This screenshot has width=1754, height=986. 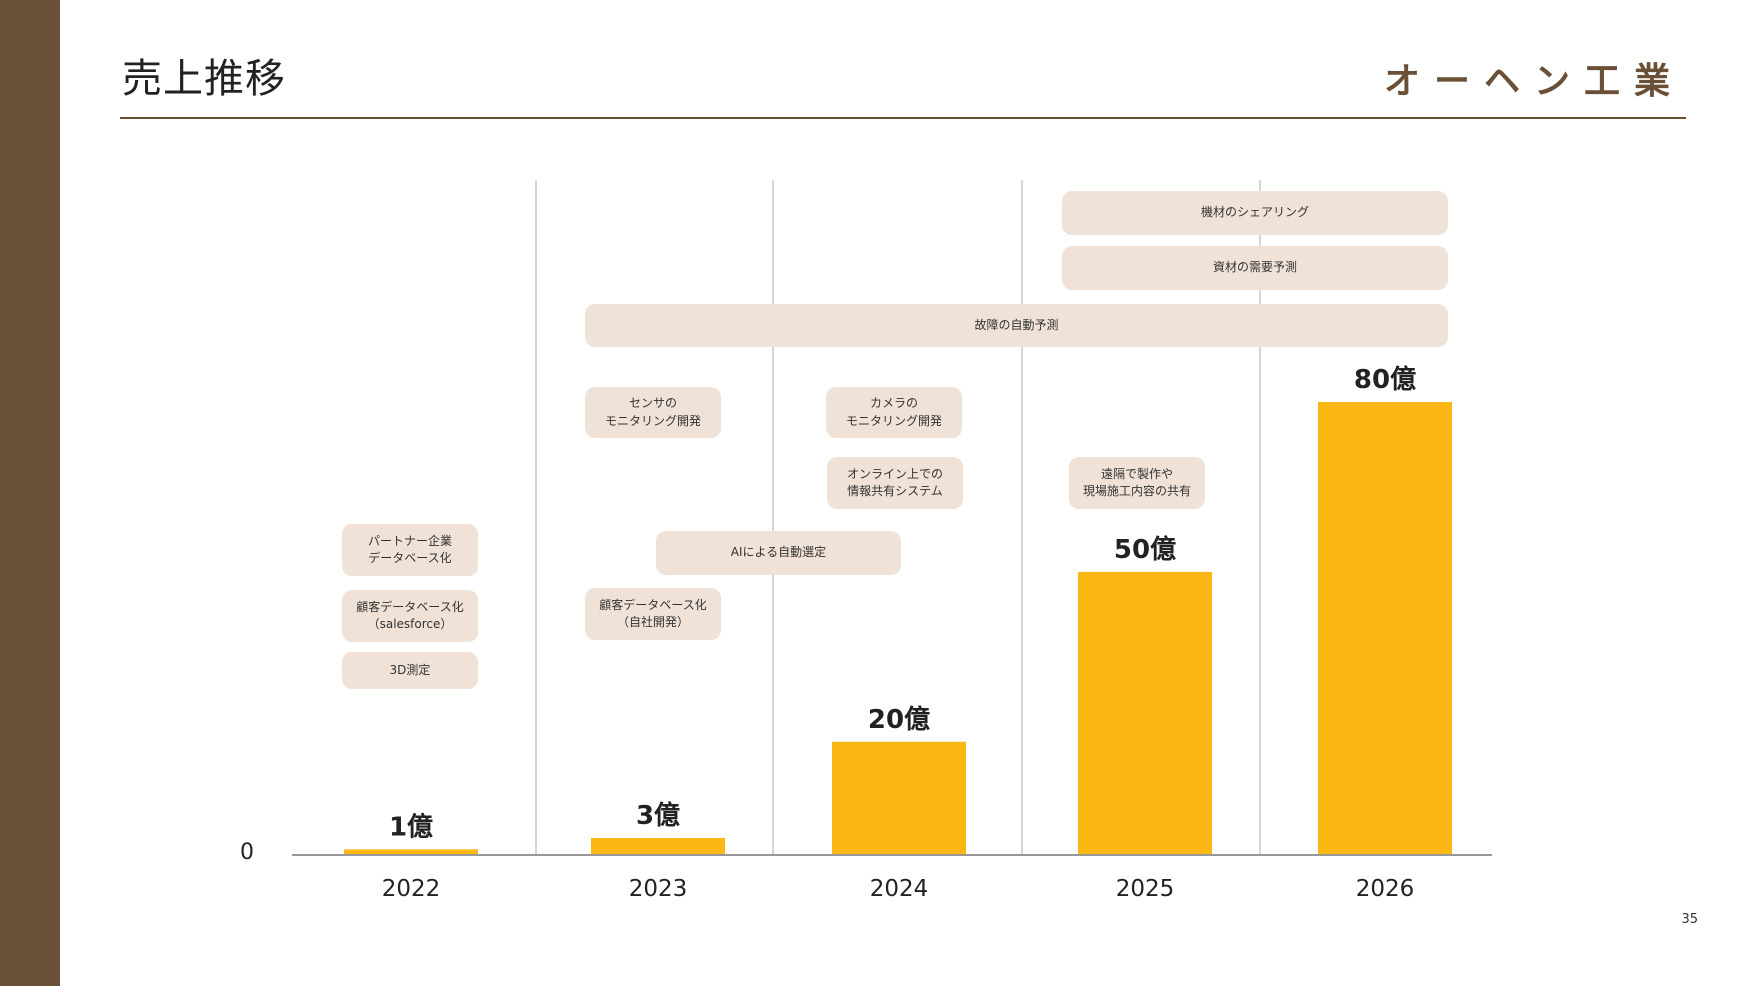 I want to click on tag-sensor-monitoring: センサの モニタリング開発, so click(x=653, y=412).